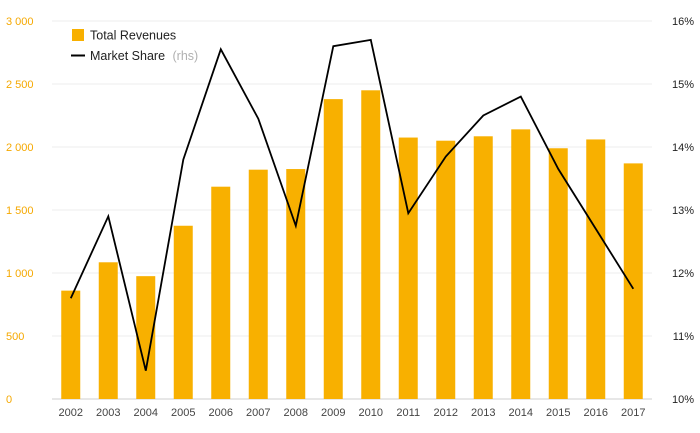 The width and height of the screenshot is (700, 433). What do you see at coordinates (633, 413) in the screenshot?
I see `x-tick-label: 2017` at bounding box center [633, 413].